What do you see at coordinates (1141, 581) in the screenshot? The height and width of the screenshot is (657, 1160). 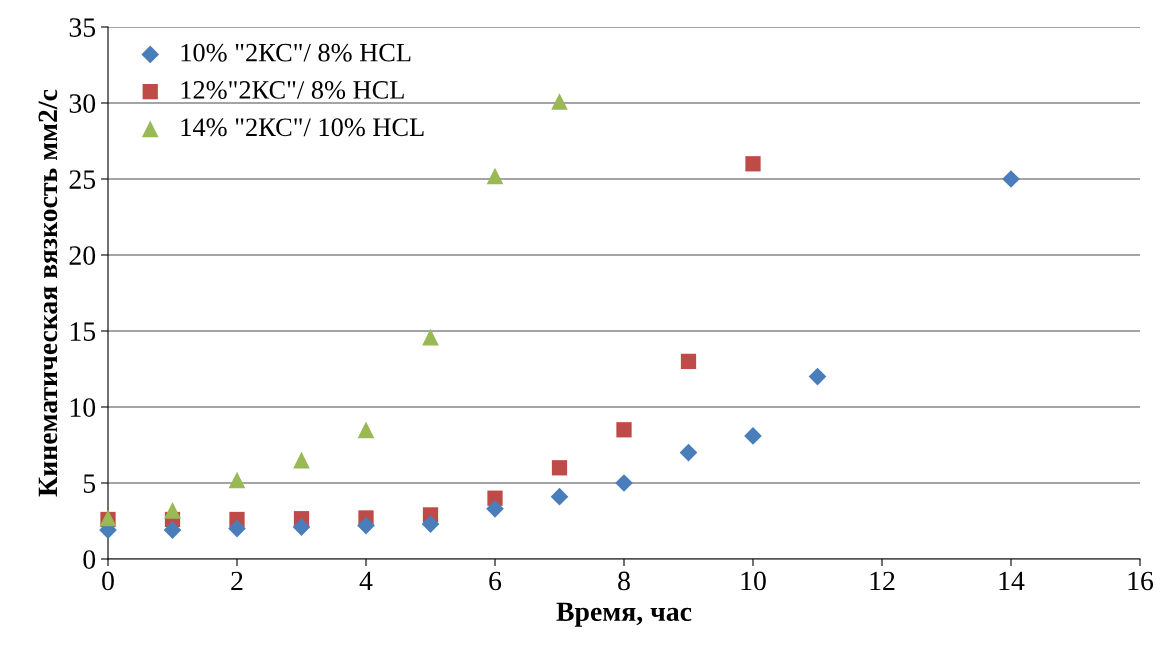 I see `x-tick-label: 16` at bounding box center [1141, 581].